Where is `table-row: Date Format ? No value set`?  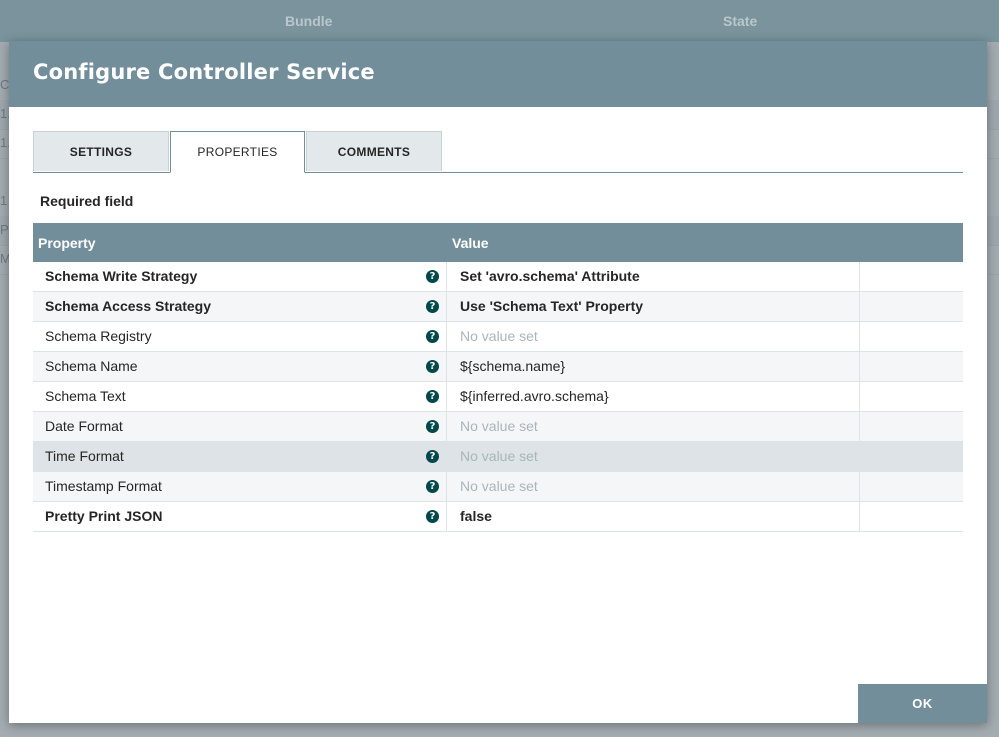 table-row: Date Format ? No value set is located at coordinates (498, 427).